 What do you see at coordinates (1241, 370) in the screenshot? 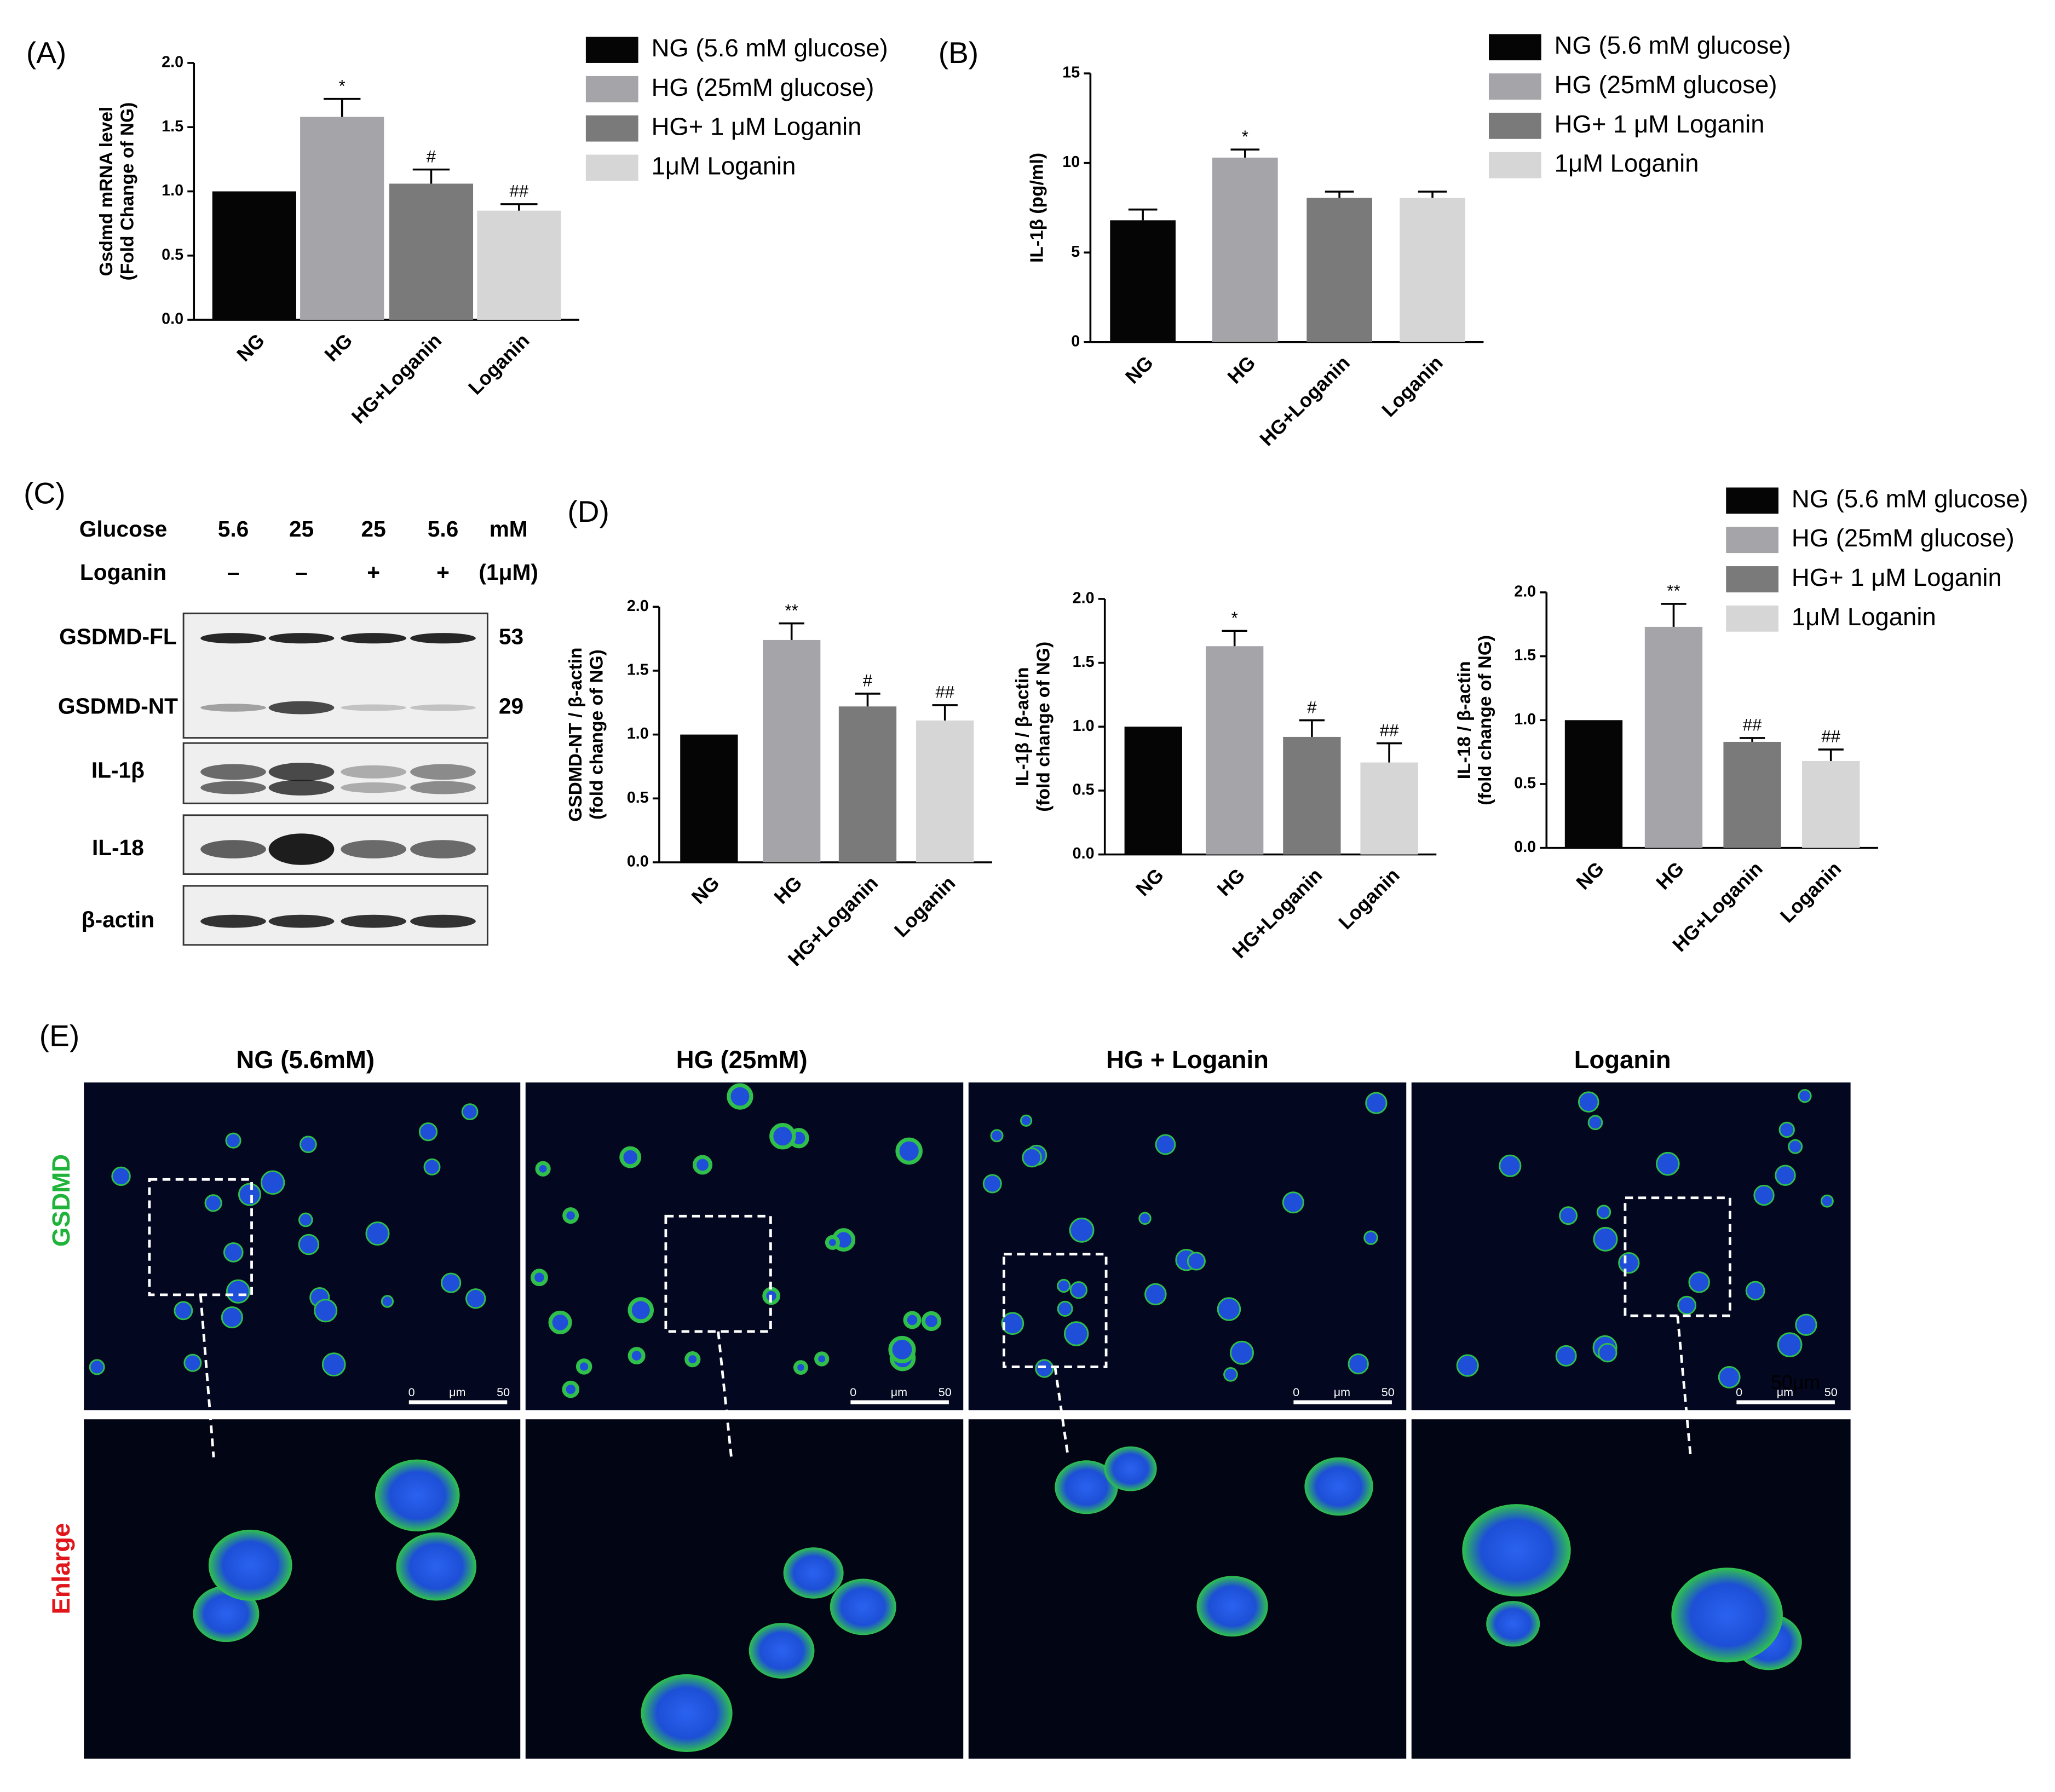
I see `x-tick-label: HG` at bounding box center [1241, 370].